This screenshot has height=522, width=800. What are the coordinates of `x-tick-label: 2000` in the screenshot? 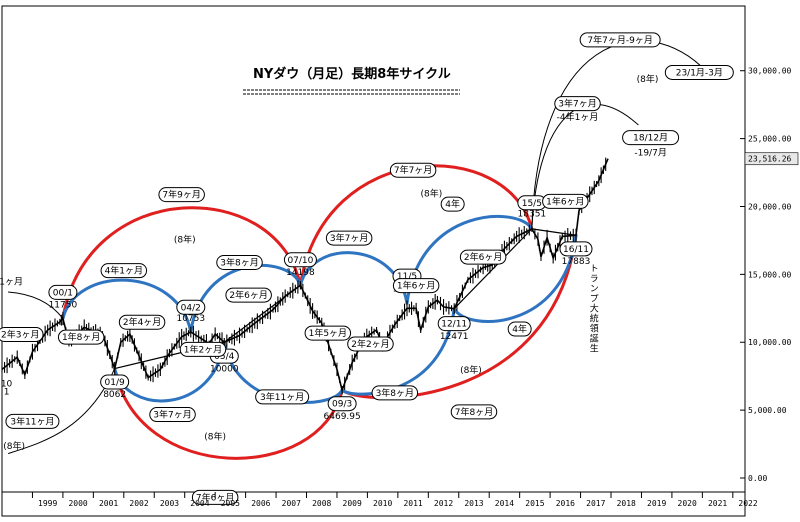 It's located at (77, 503).